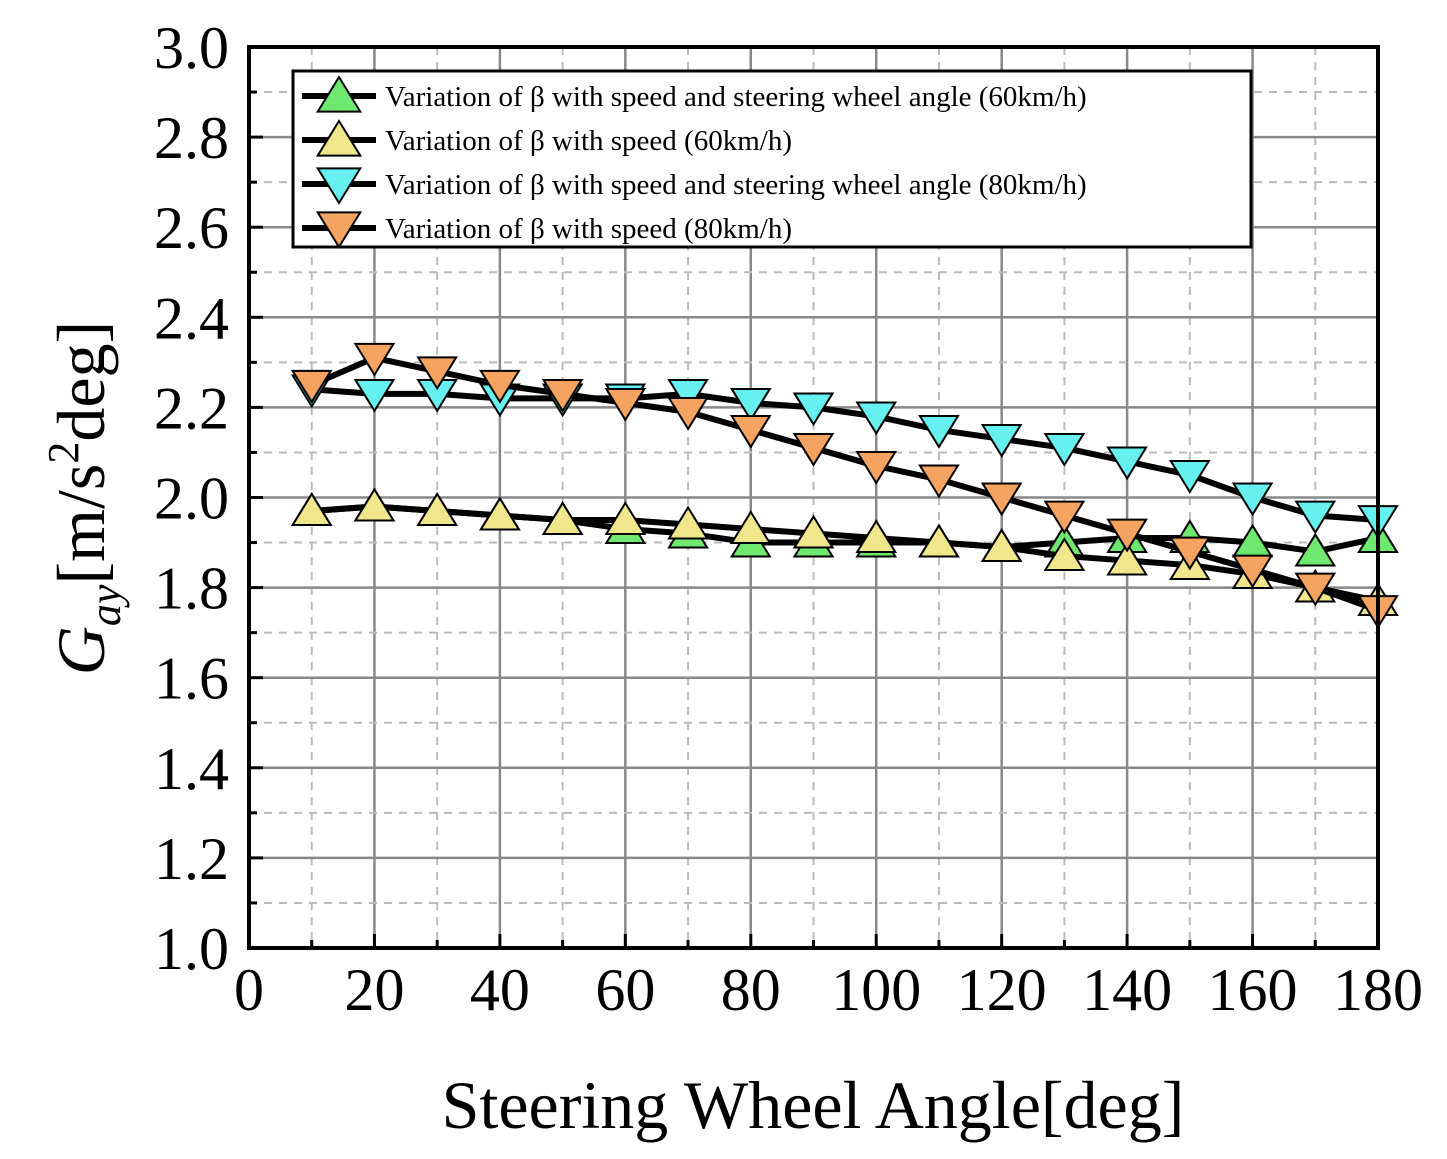  What do you see at coordinates (500, 990) in the screenshot?
I see `x-tick-label: 40` at bounding box center [500, 990].